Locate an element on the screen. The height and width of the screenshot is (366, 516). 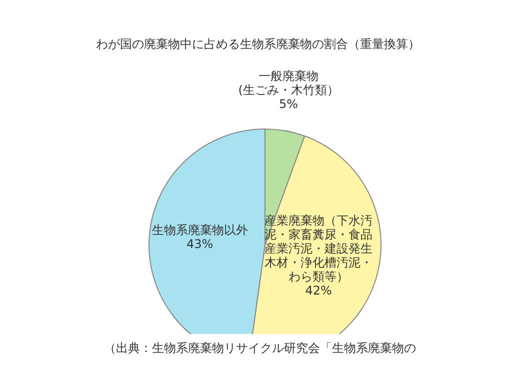
slice-label: 一般廃棄物(生ごみ・木竹類） is located at coordinates (288, 82).